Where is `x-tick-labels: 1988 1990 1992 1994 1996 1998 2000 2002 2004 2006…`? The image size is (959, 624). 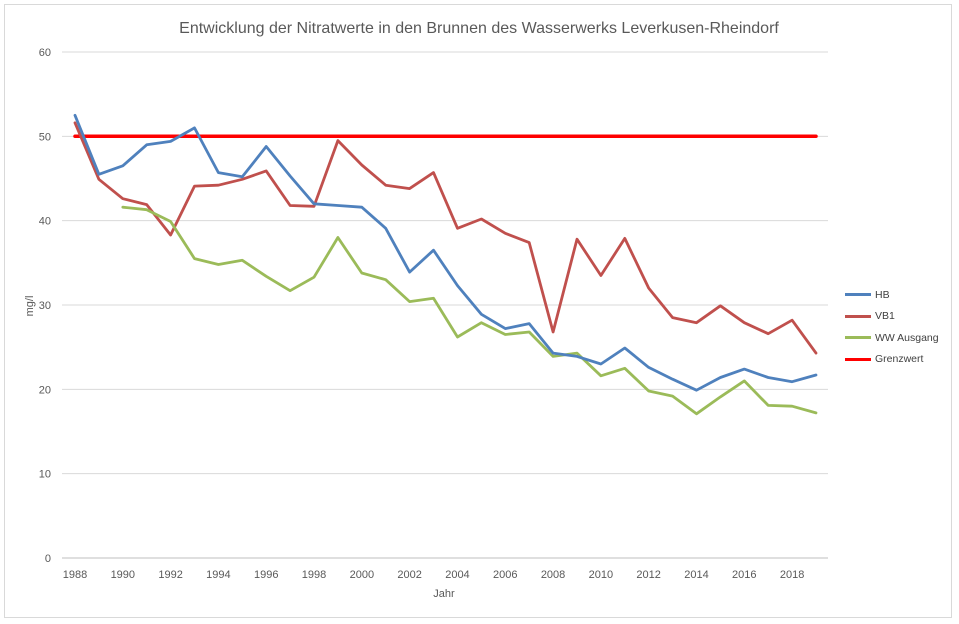 x-tick-labels: 1988 1990 1992 1994 1996 1998 2000 2002 2004 2006… is located at coordinates (434, 575).